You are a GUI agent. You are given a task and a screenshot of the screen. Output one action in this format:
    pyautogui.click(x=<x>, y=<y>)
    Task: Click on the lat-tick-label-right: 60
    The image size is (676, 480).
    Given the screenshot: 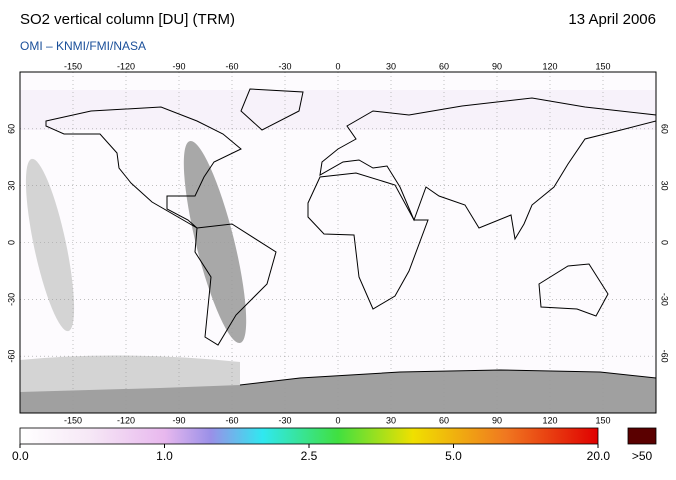 What is the action you would take?
    pyautogui.click(x=665, y=129)
    